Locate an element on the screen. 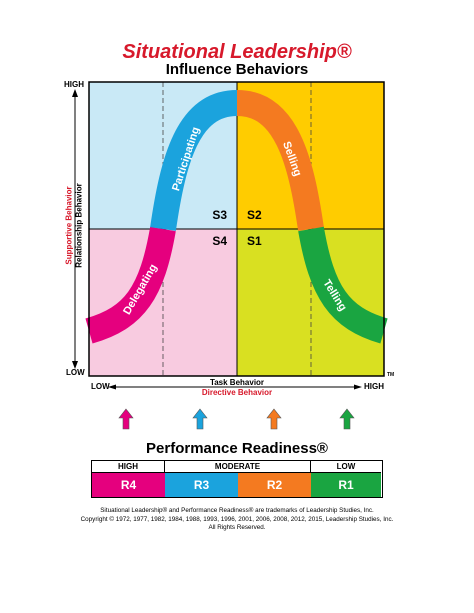 The width and height of the screenshot is (474, 613). y-axis-high-label: HIGH is located at coordinates (74, 84).